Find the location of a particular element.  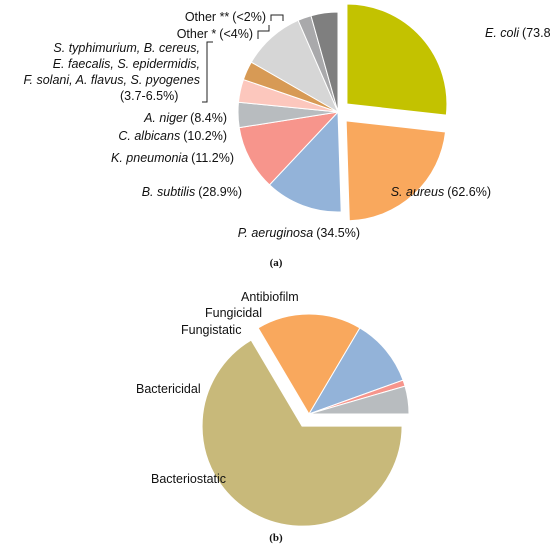

label-p-aeruginosa: P. aeruginosa (34.5%) is located at coordinates (299, 233).